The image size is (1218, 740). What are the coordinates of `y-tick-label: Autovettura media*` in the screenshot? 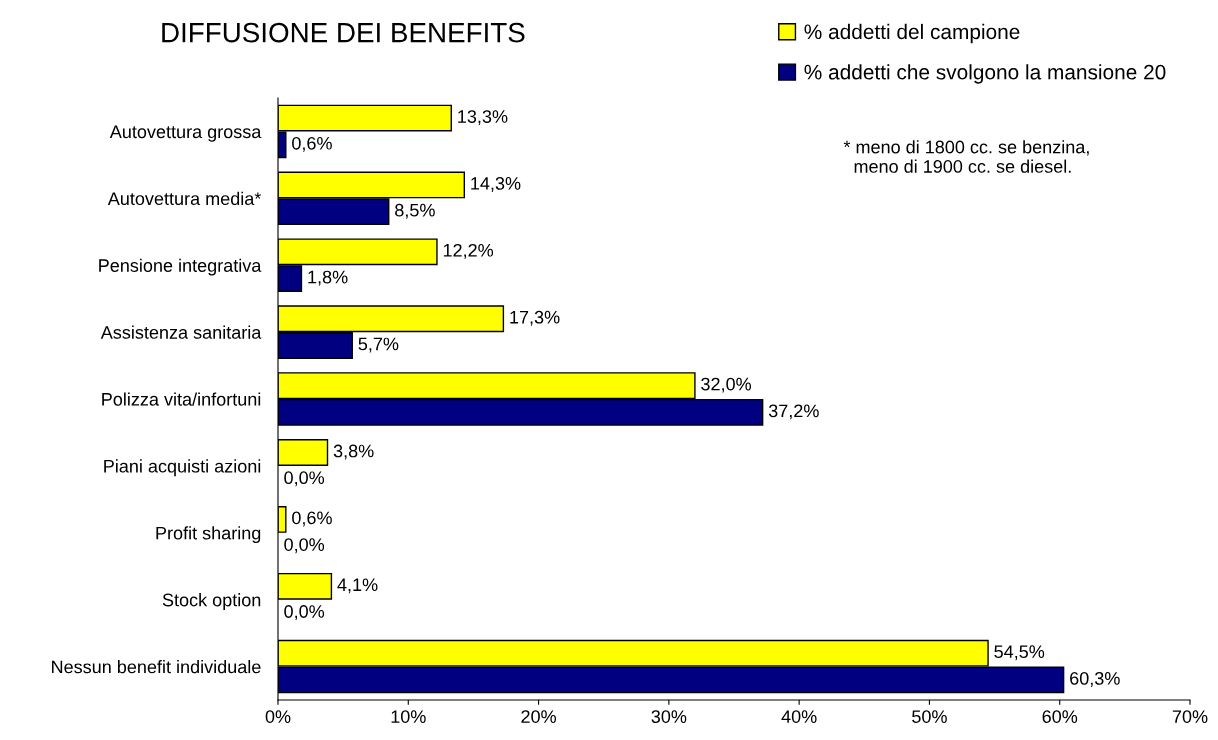 It's located at (184, 198).